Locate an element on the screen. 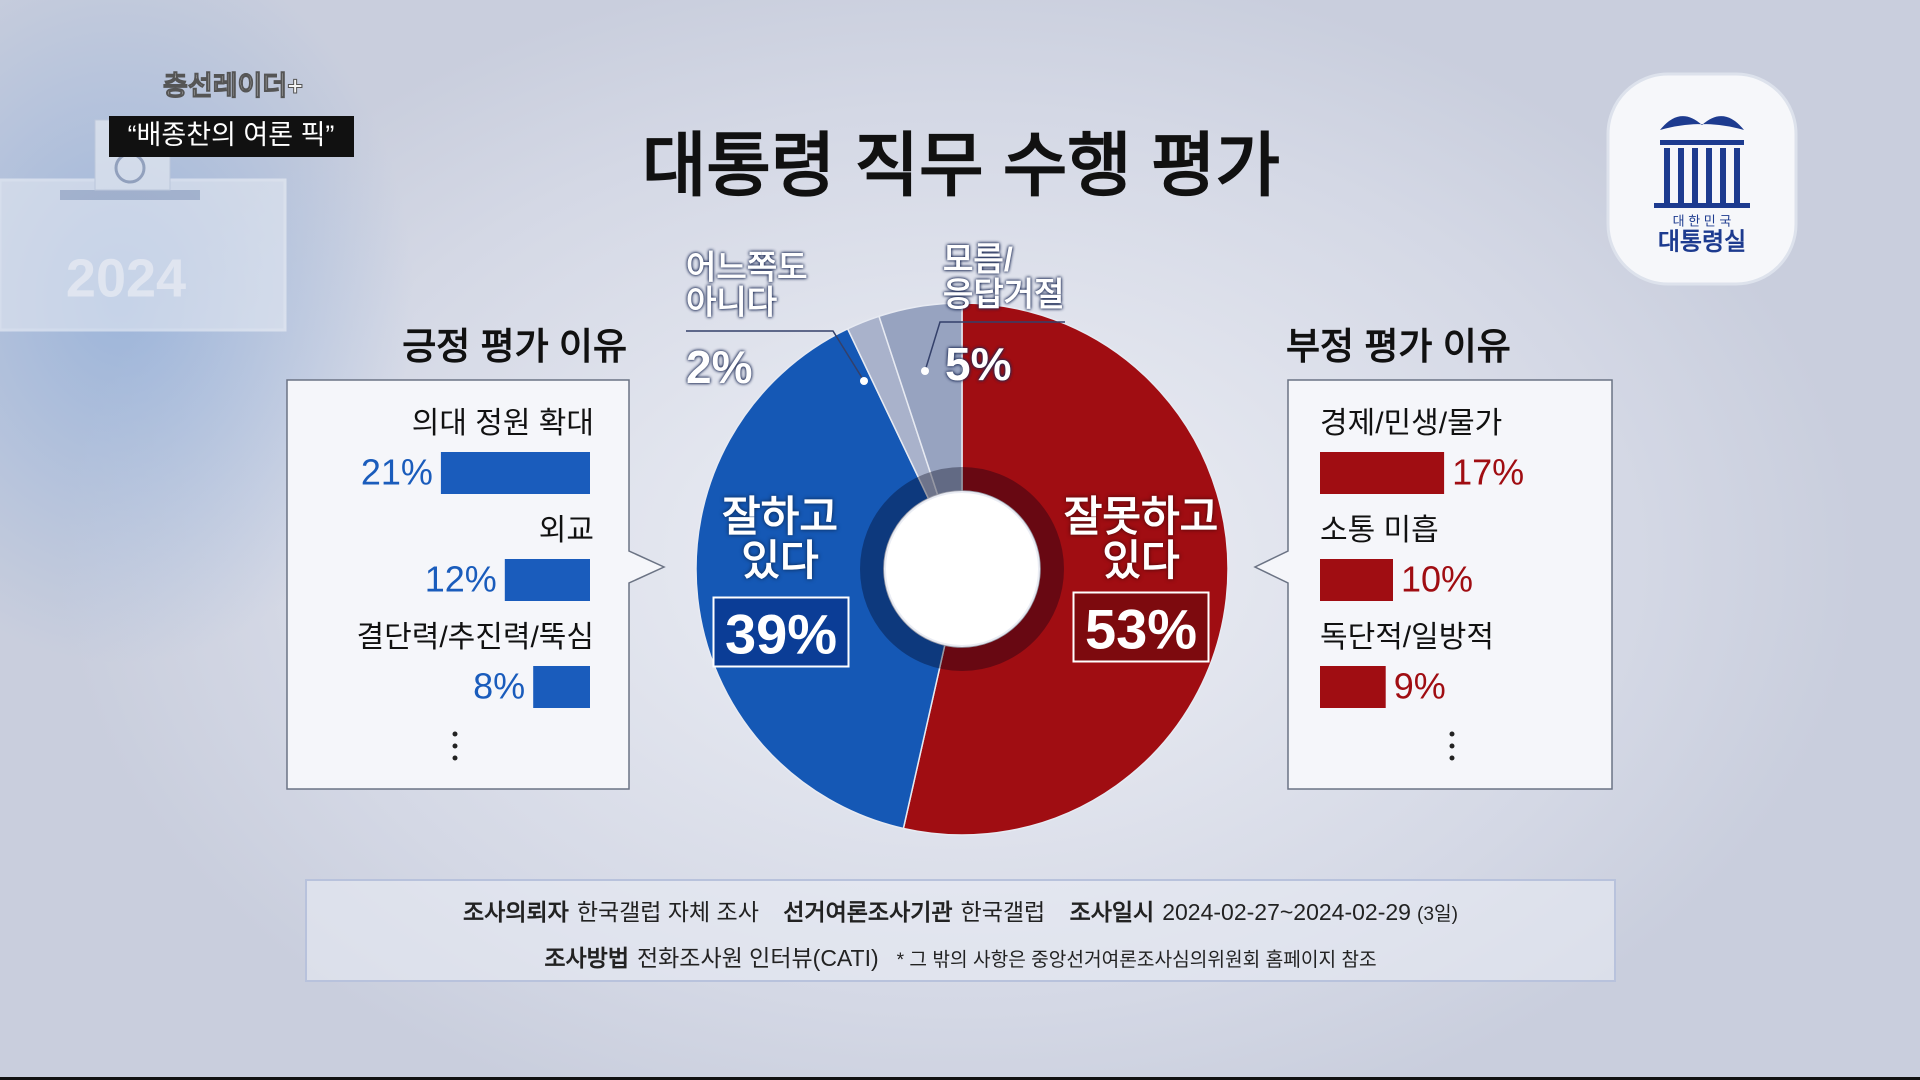 Image resolution: width=1920 pixels, height=1080 pixels. segment-title: “배종찬의 여론 픽” is located at coordinates (231, 135).